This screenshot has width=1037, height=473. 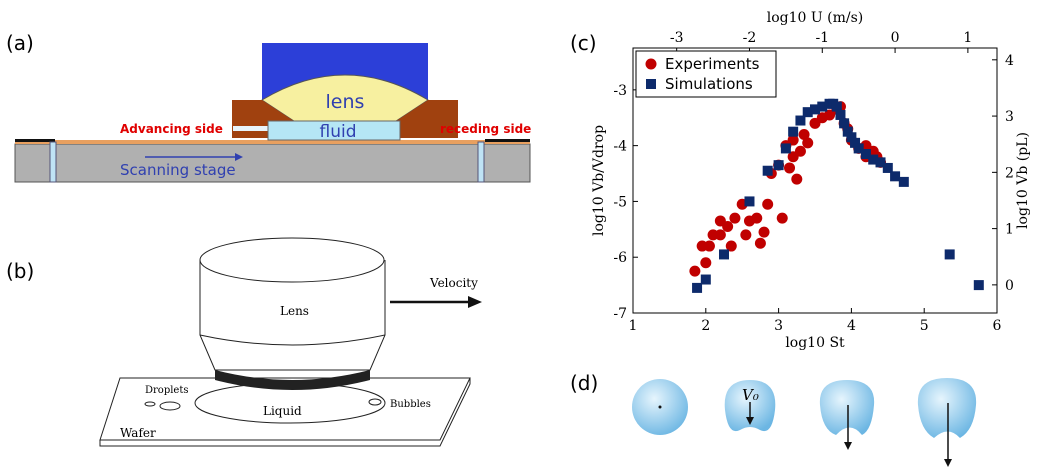 What do you see at coordinates (620, 91) in the screenshot?
I see `y-tick-label: -3` at bounding box center [620, 91].